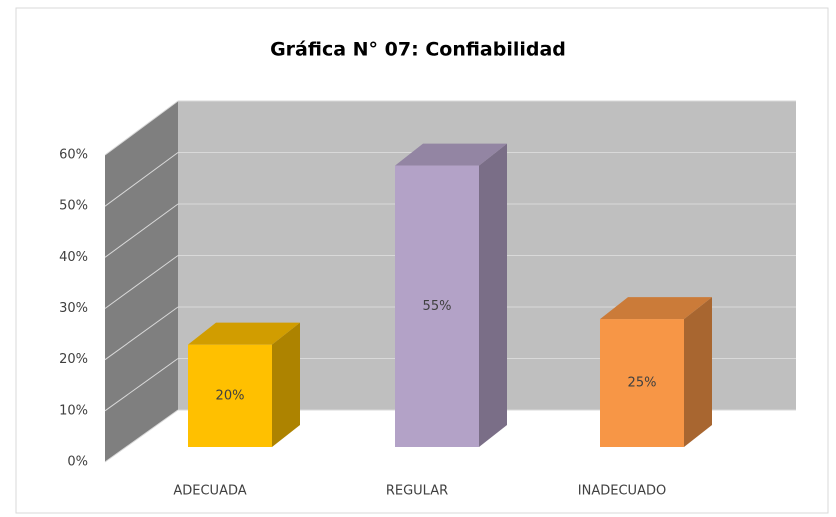 Image resolution: width=836 pixels, height=517 pixels. I want to click on y-tick-label: 50%, so click(73, 206).